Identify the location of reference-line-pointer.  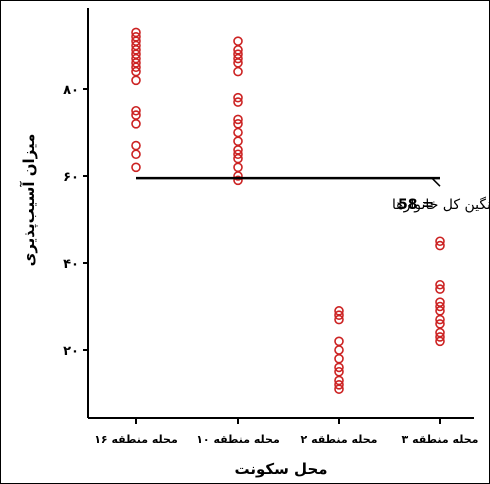
(436, 182).